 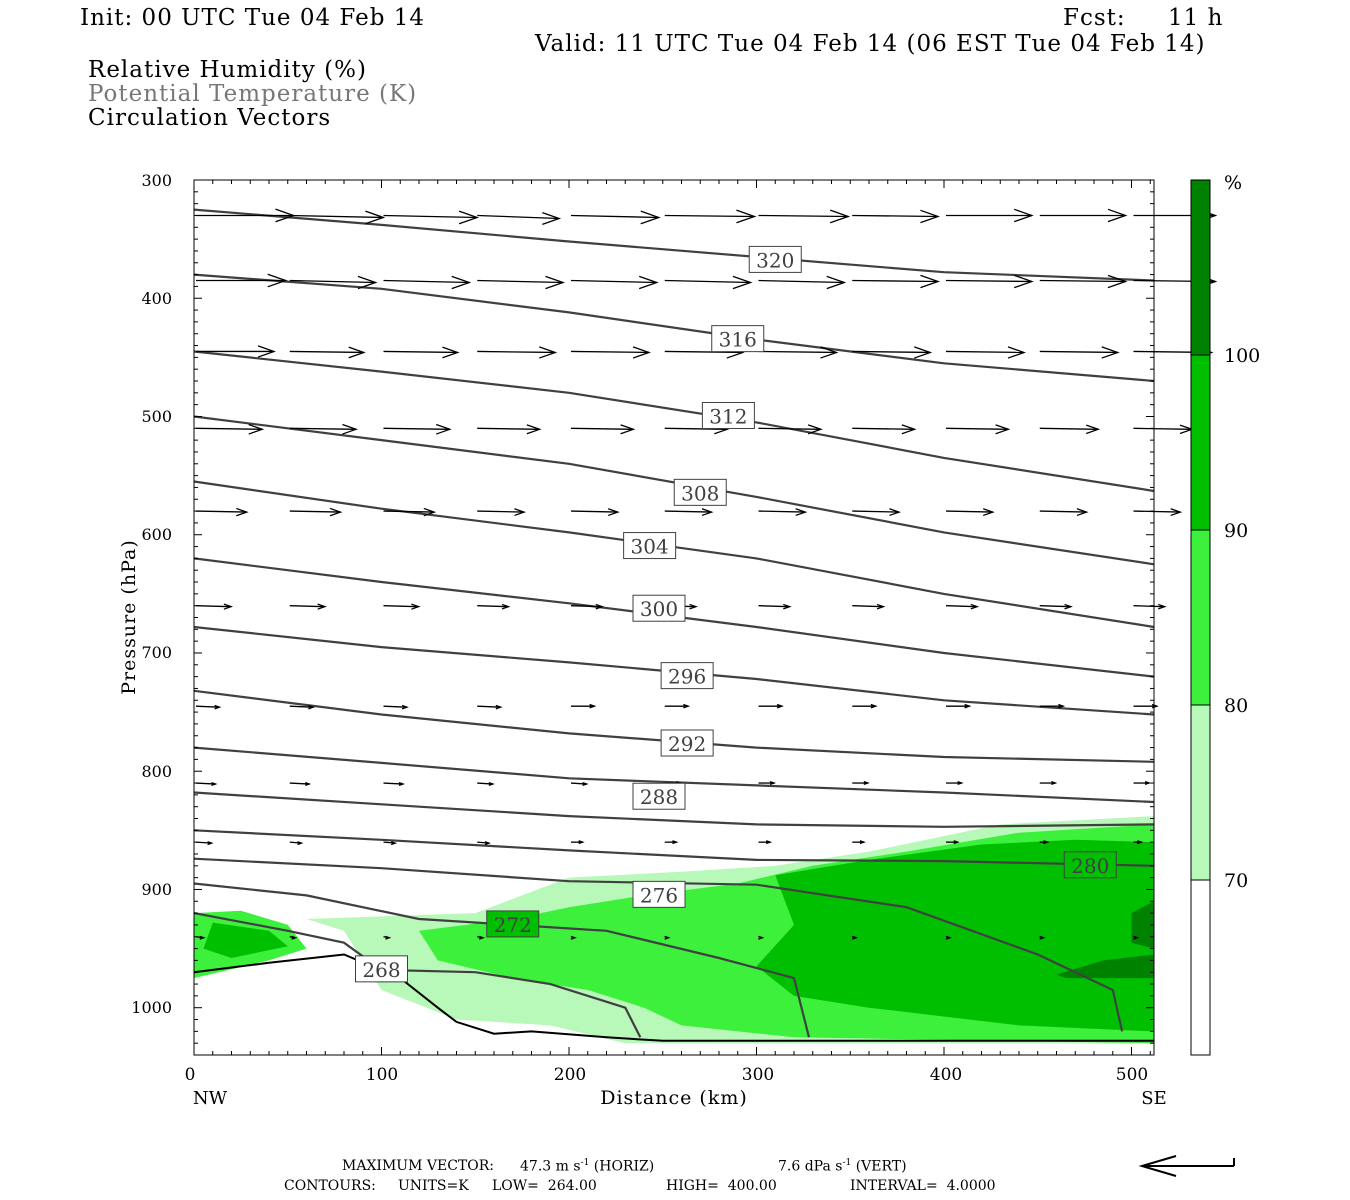 What do you see at coordinates (381, 970) in the screenshot?
I see `contour-label-268: 268` at bounding box center [381, 970].